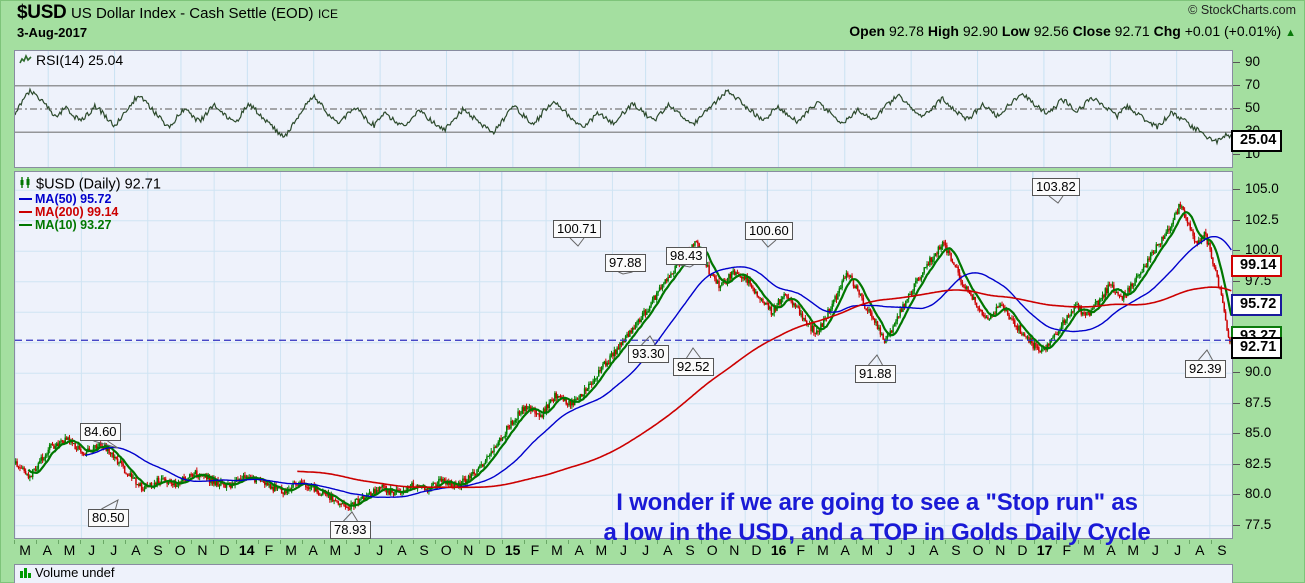 Image resolution: width=1305 pixels, height=583 pixels. What do you see at coordinates (1257, 141) in the screenshot?
I see `value-tag-25-04: 25.04` at bounding box center [1257, 141].